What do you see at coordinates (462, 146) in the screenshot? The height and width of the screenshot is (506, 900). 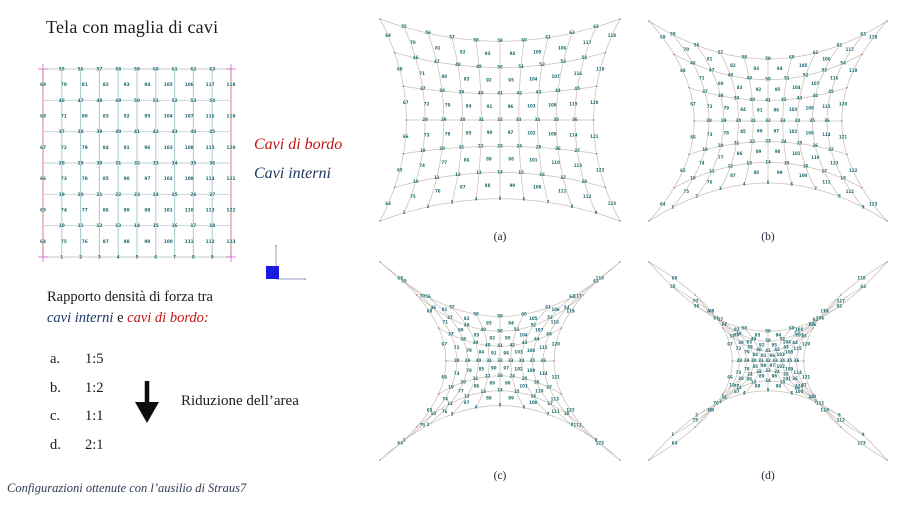 I see `svg-text: 21` at bounding box center [462, 146].